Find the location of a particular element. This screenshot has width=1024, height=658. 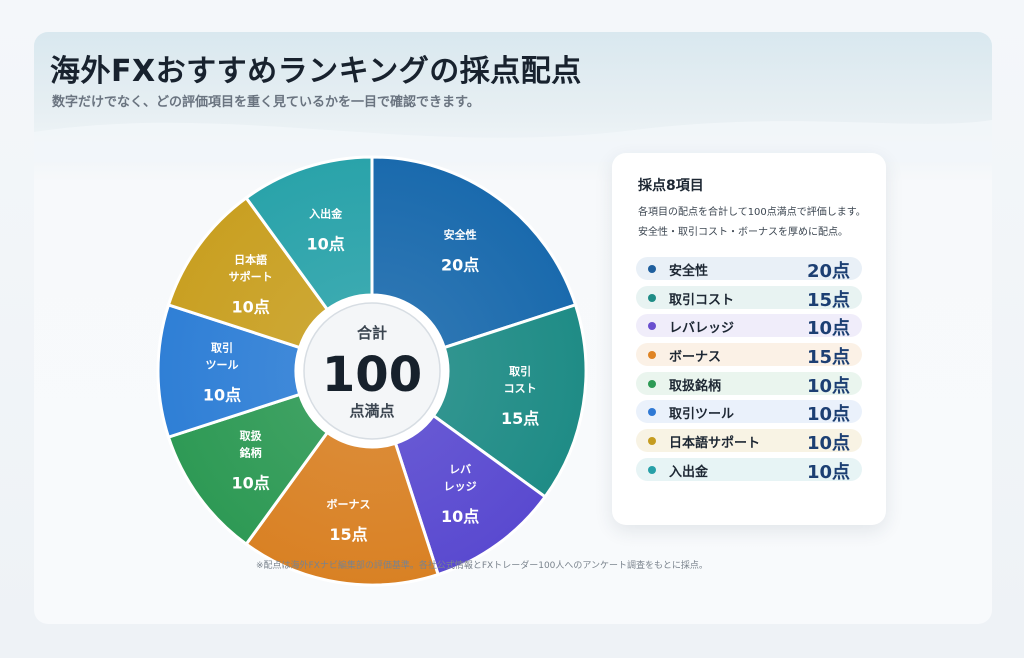

legend-item-6: 日本語サポート 10点 is located at coordinates (749, 442).